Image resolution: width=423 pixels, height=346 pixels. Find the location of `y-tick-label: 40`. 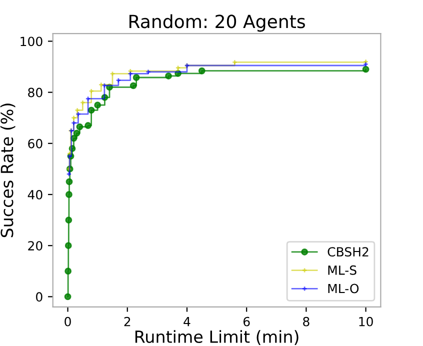

y-tick-label: 40 is located at coordinates (35, 195).